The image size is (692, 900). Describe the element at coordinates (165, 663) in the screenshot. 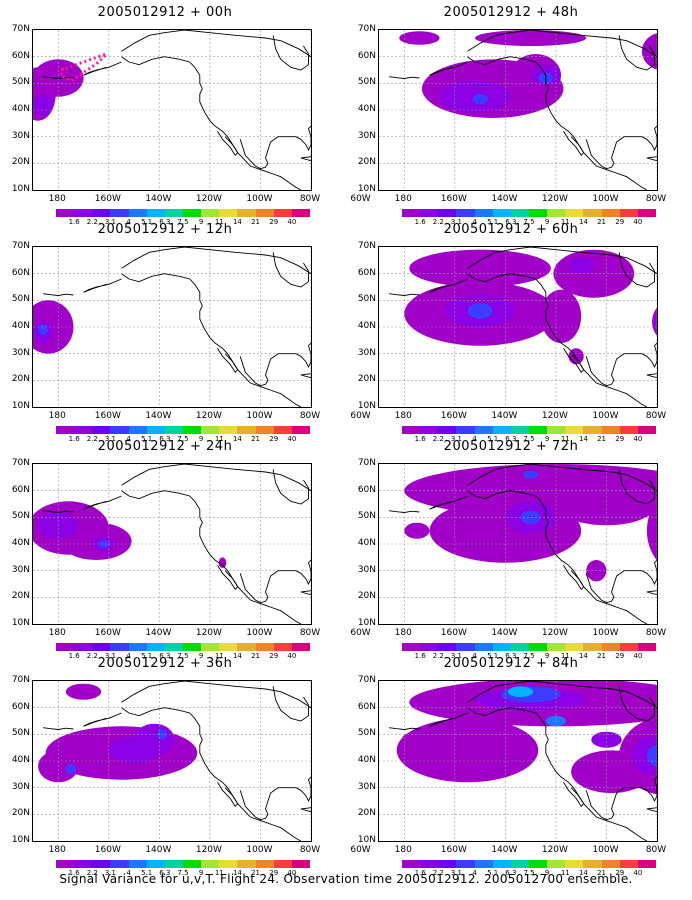

I see `panel-title: 2005012912 + 36h` at that location.